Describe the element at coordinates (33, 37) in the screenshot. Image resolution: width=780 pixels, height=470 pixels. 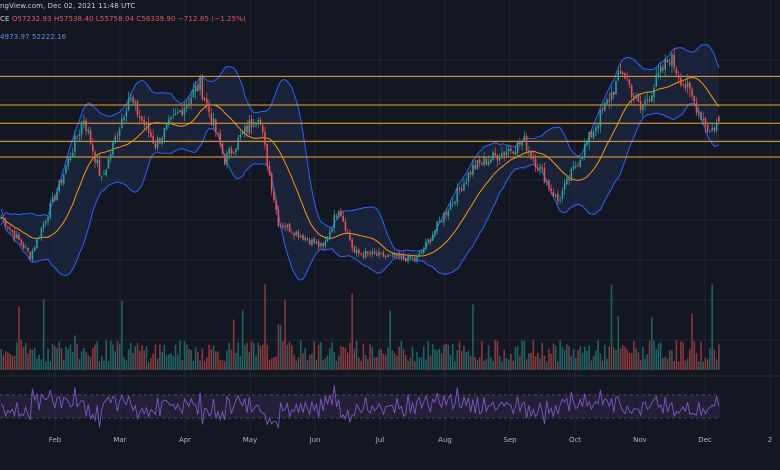
I see `bollinger-legend: 4973.97 52222.16` at that location.